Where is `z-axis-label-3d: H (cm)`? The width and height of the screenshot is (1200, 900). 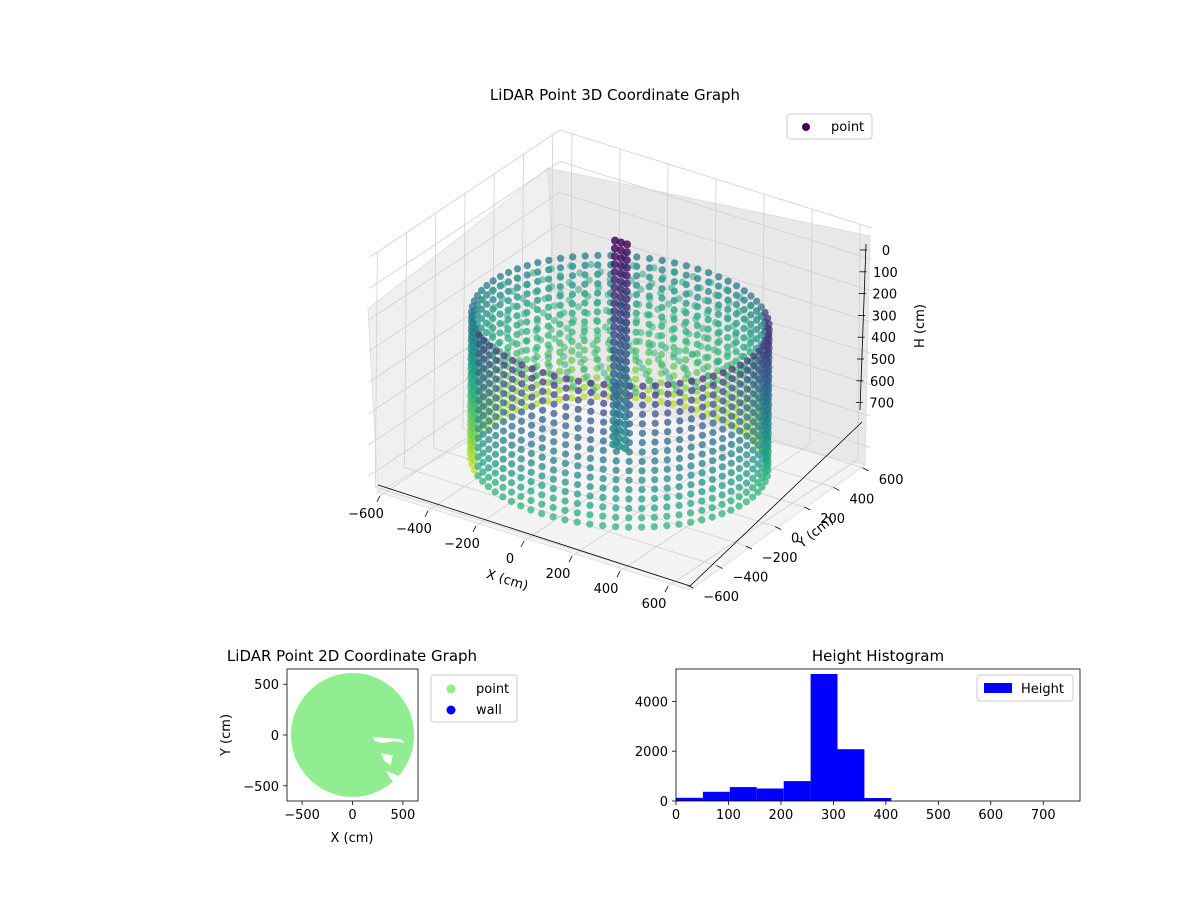 z-axis-label-3d: H (cm) is located at coordinates (920, 326).